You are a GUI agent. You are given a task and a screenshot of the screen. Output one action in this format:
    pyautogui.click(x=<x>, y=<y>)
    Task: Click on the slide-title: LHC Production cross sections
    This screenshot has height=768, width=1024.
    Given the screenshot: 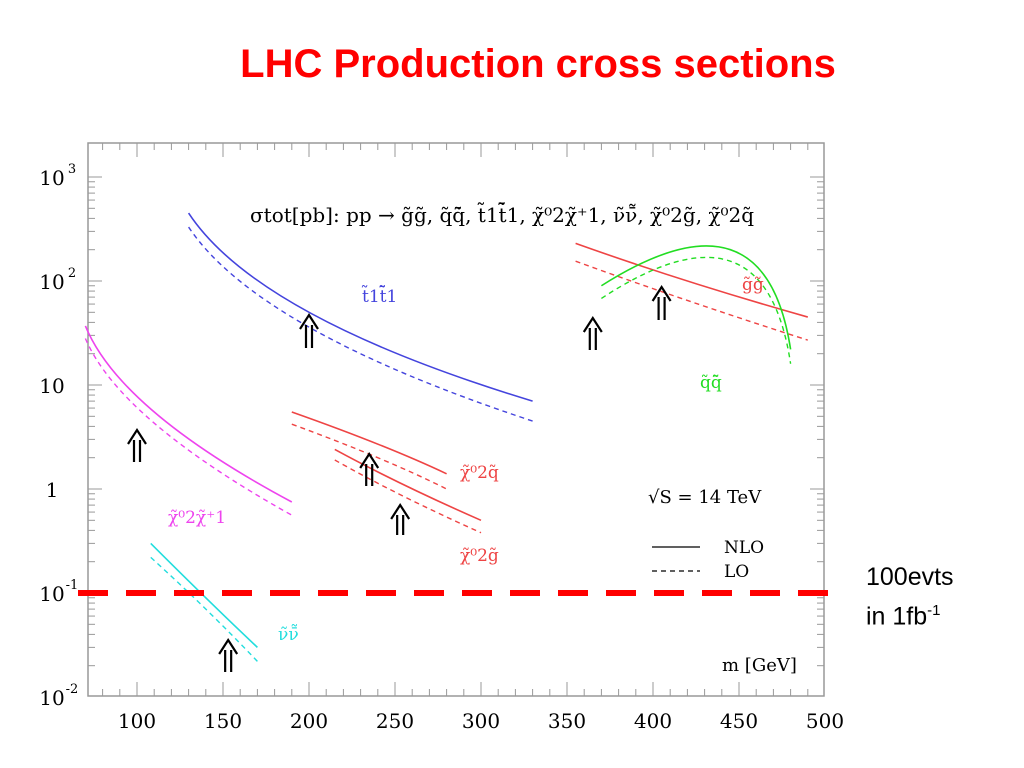 What is the action you would take?
    pyautogui.click(x=538, y=64)
    